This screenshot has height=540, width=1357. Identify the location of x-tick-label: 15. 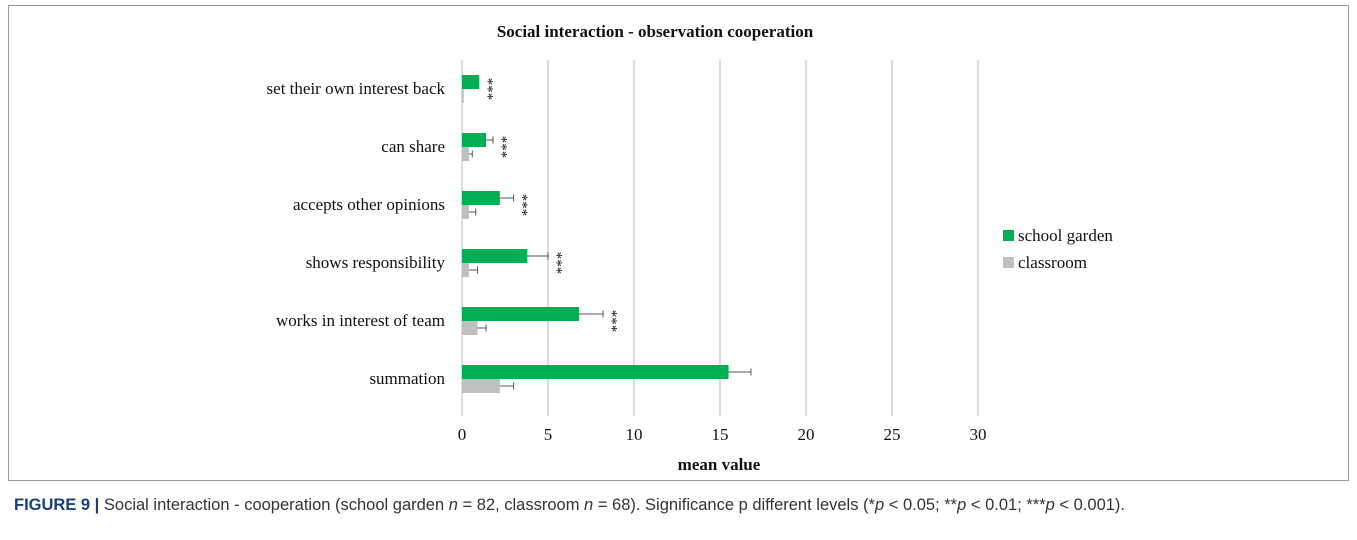
(720, 434).